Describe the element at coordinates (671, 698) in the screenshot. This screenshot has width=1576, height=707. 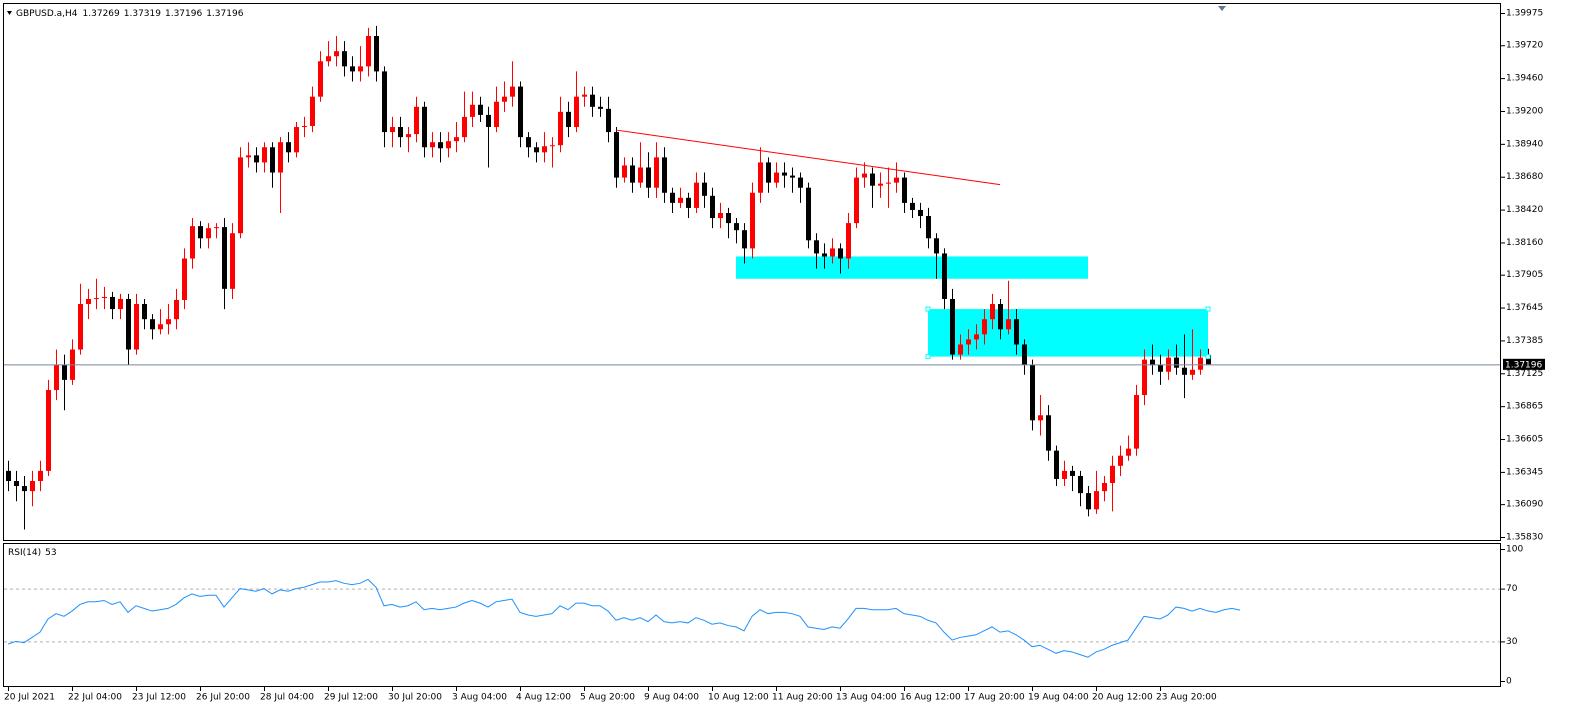
I see `x-tick-label: 9 Aug 04:00` at that location.